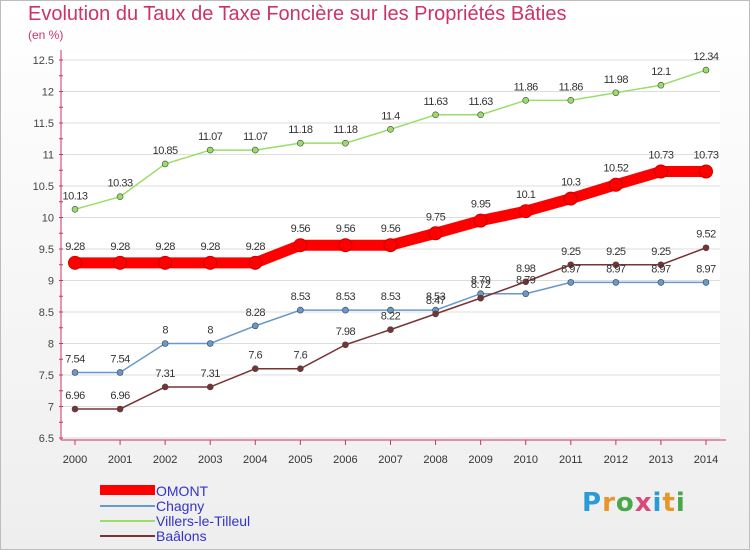  Describe the element at coordinates (526, 269) in the screenshot. I see `data-label-ba-lons: 8.98` at that location.